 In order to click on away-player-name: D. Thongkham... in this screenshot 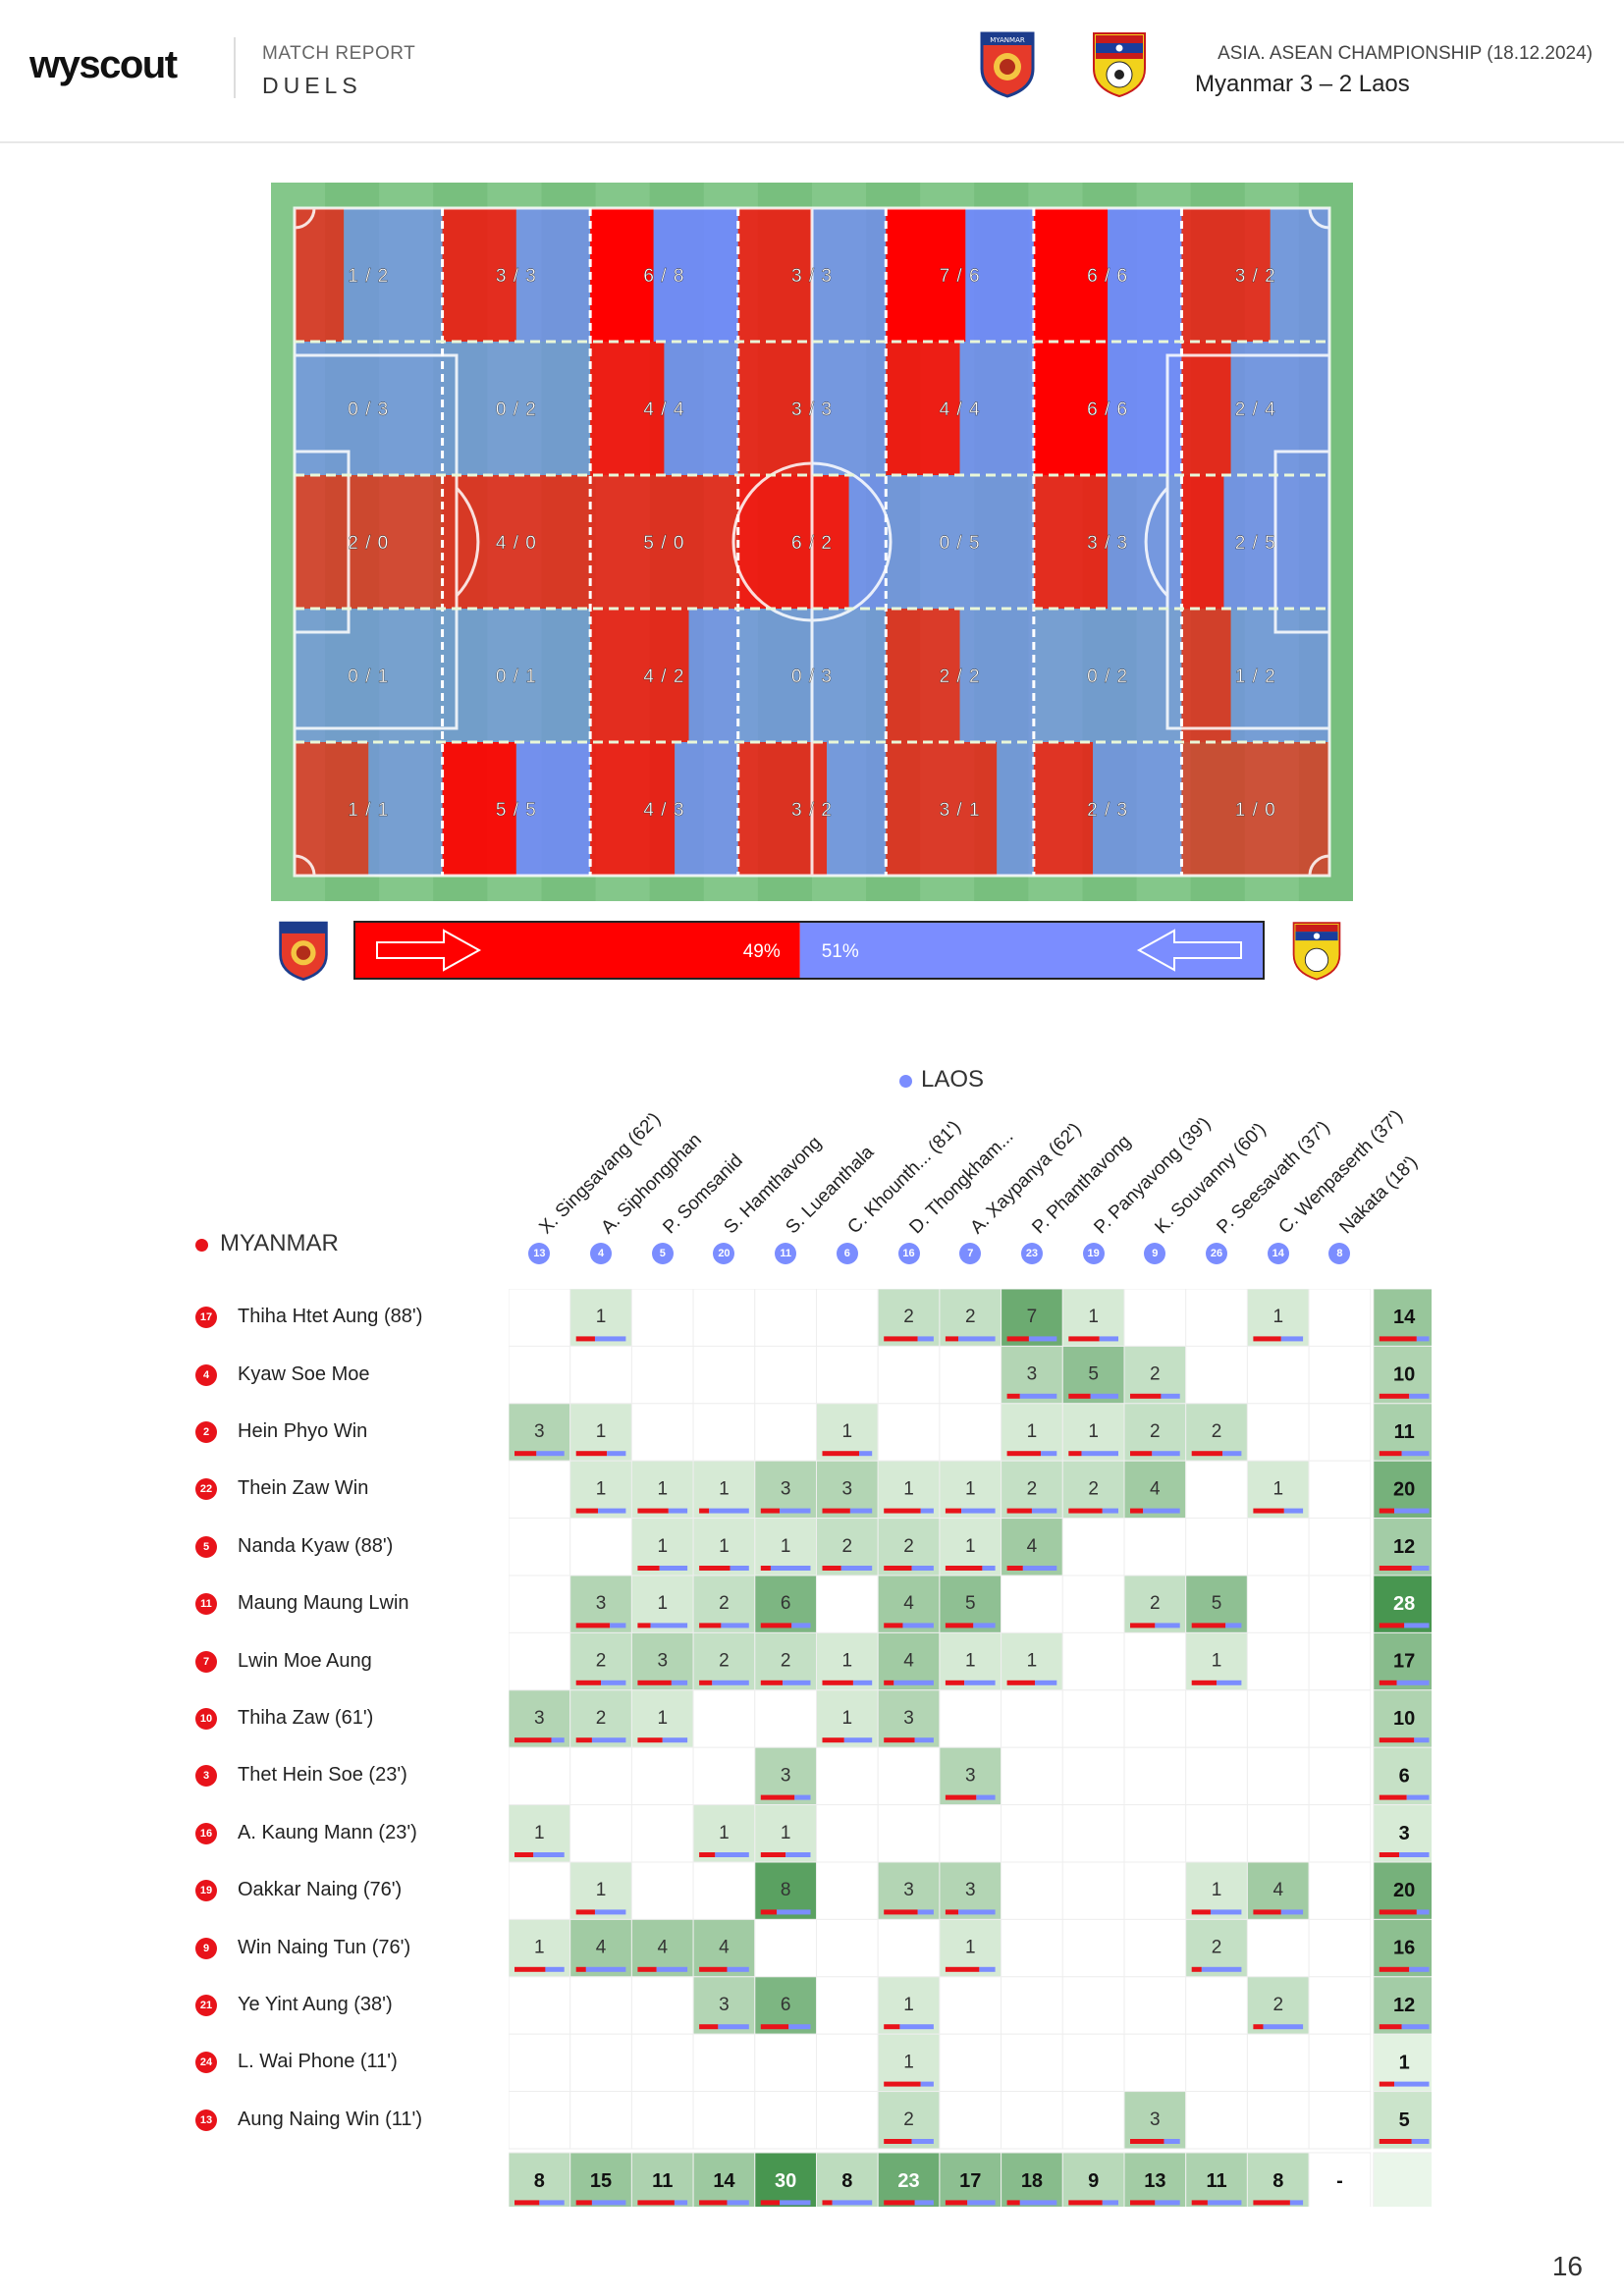, I will do `click(960, 1182)`.